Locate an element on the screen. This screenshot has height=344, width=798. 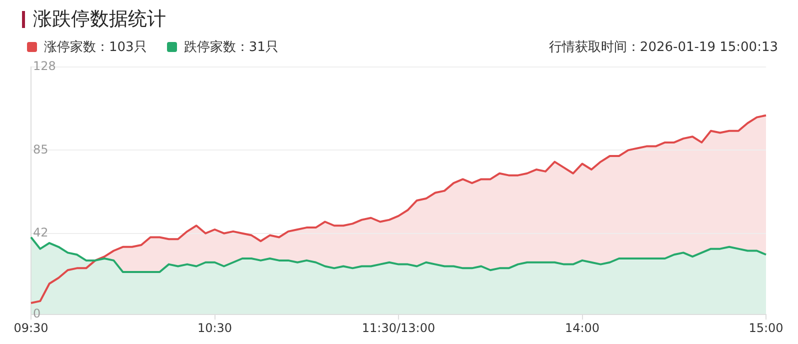
legend-label: 跌停家数：31只 is located at coordinates (231, 47).